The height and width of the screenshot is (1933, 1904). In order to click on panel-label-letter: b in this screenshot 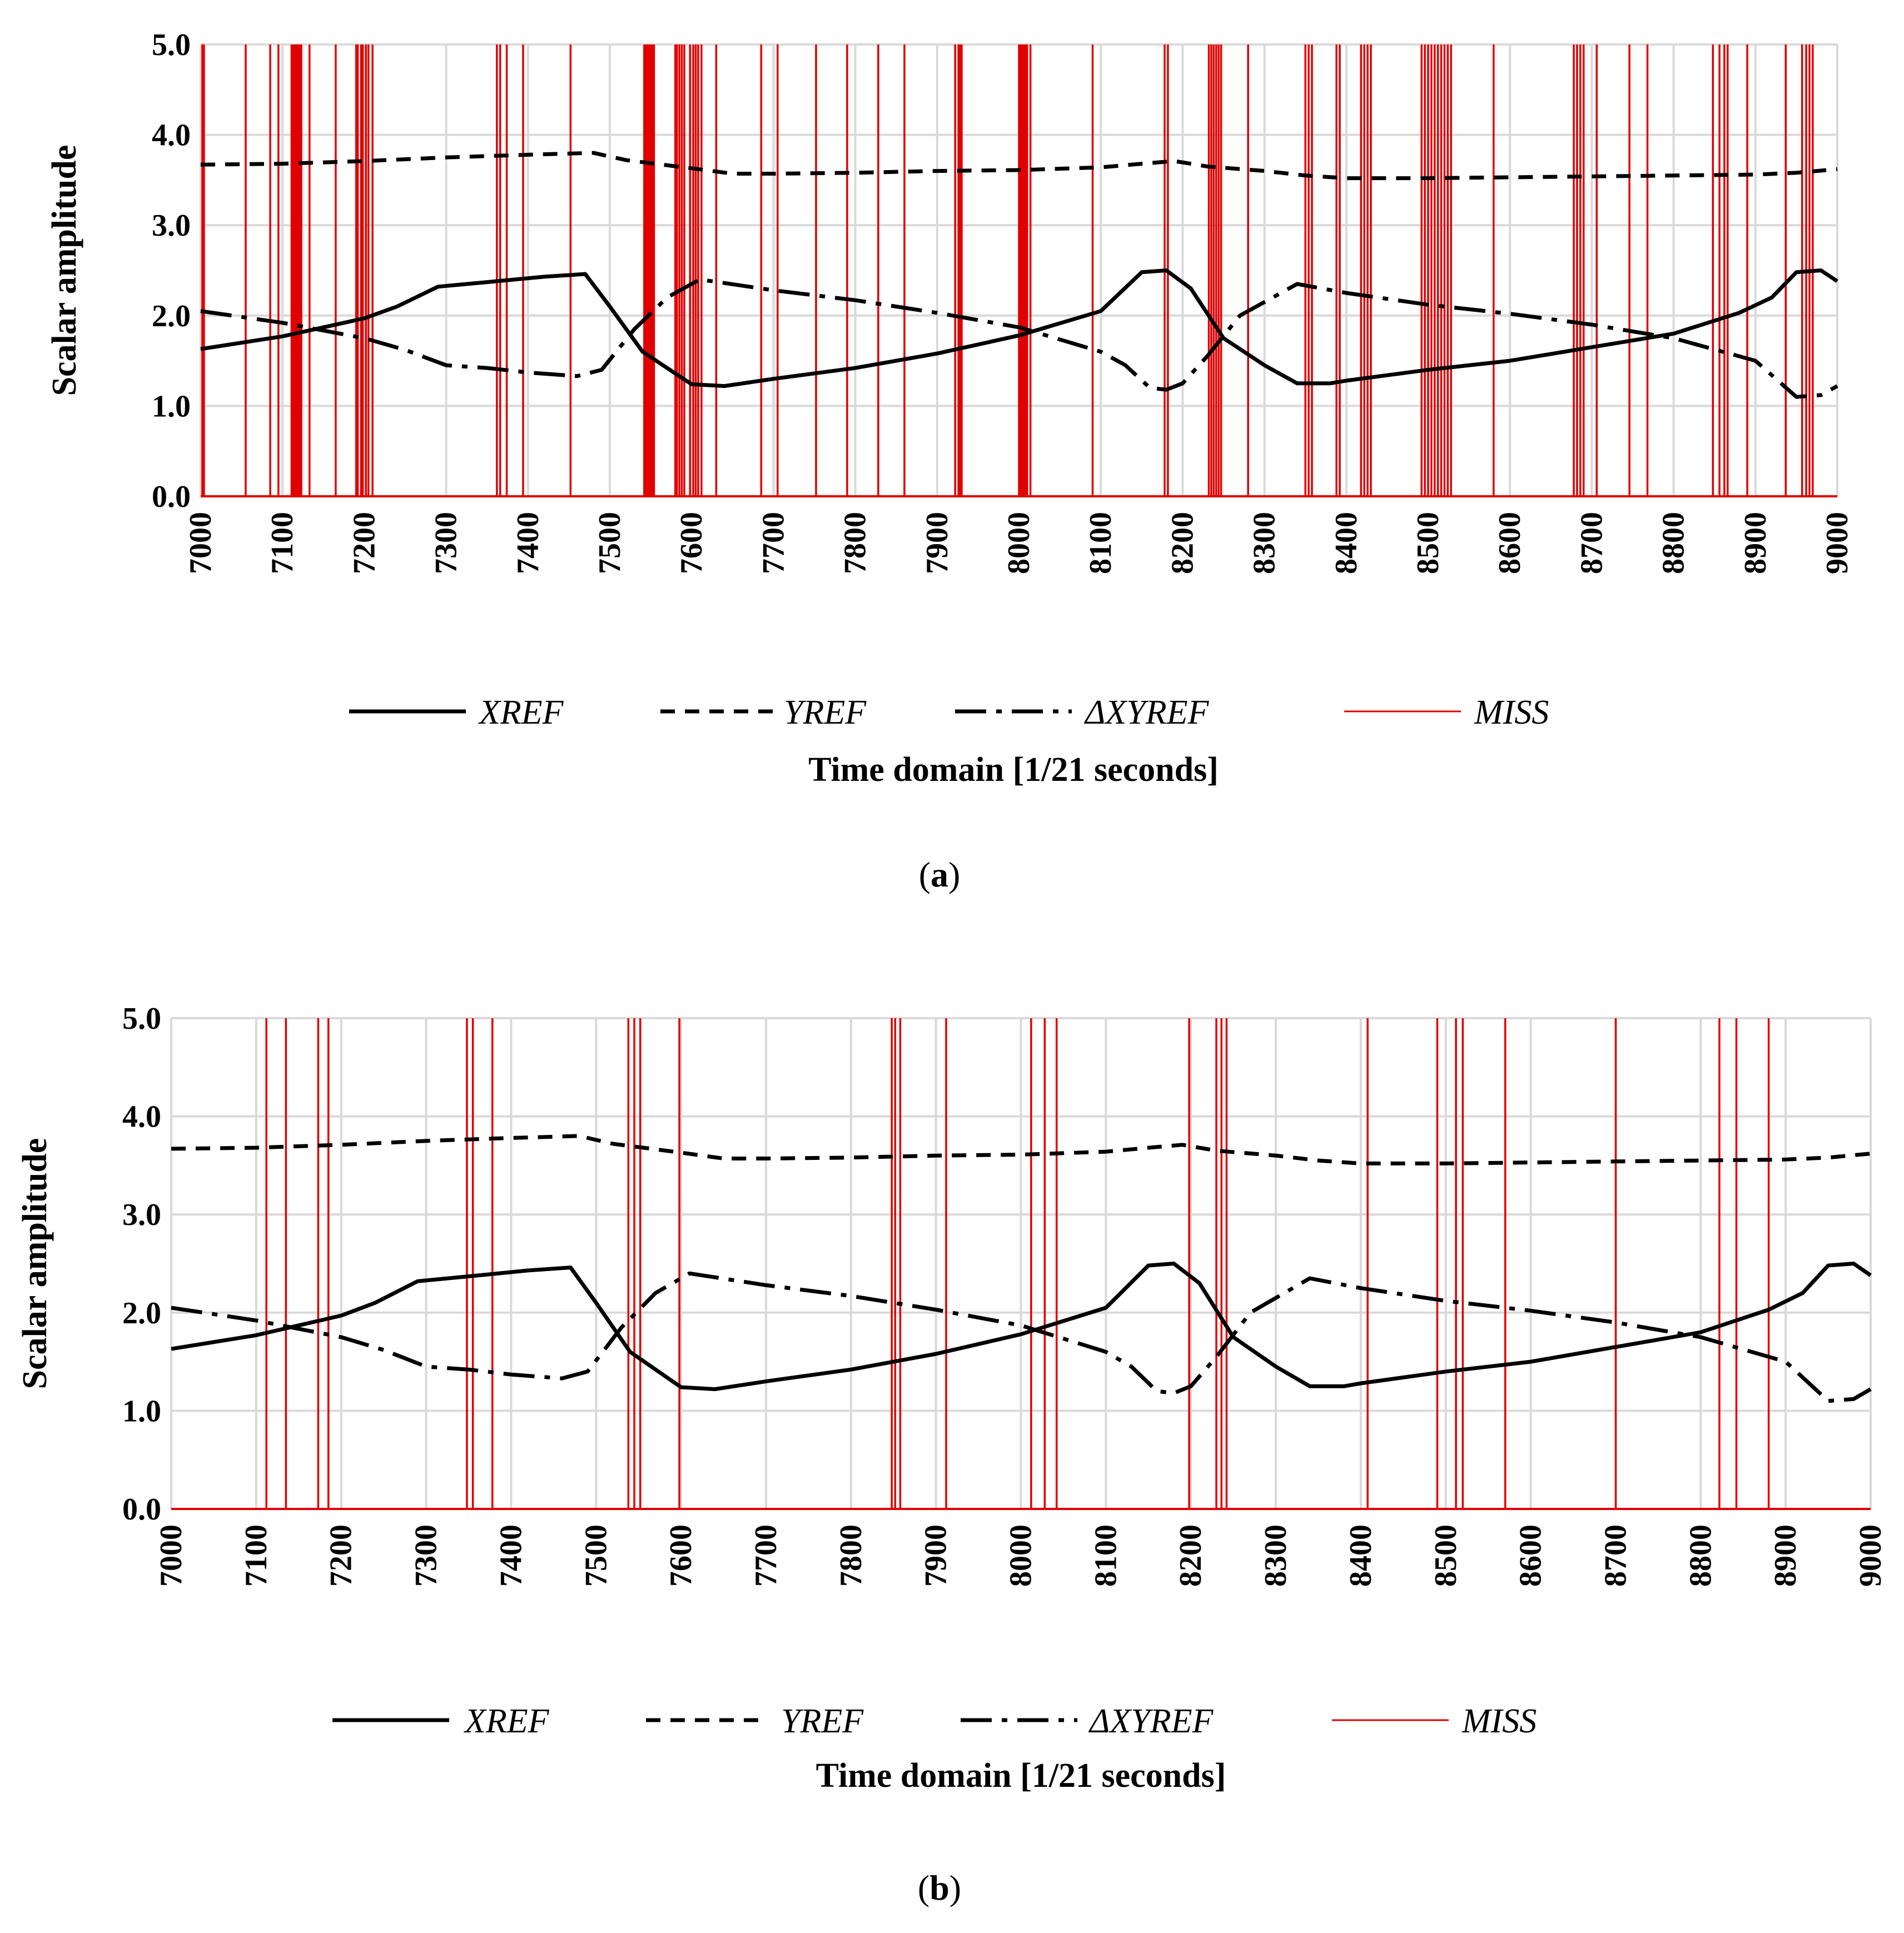, I will do `click(939, 1887)`.